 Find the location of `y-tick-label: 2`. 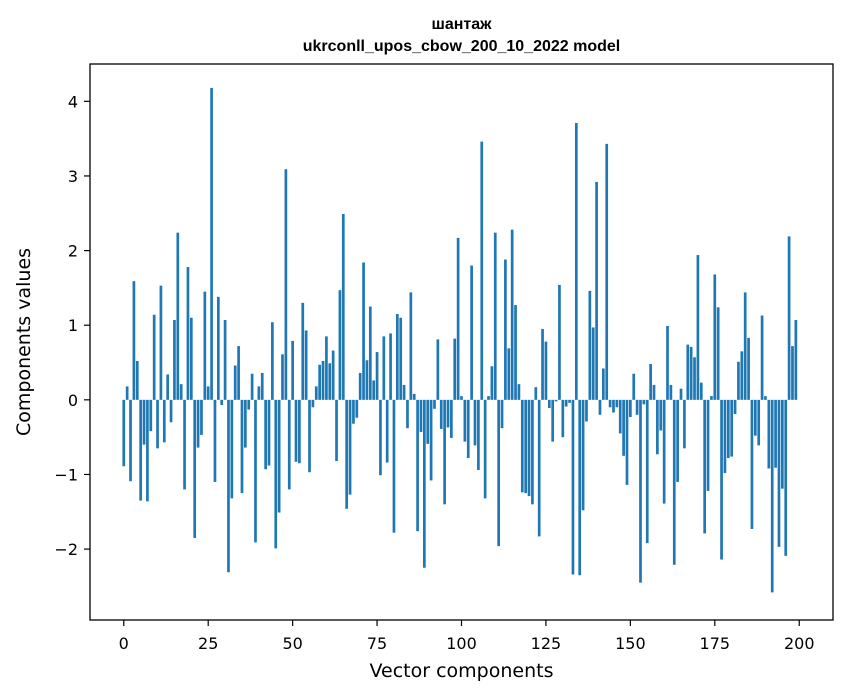

y-tick-label: 2 is located at coordinates (73, 251).